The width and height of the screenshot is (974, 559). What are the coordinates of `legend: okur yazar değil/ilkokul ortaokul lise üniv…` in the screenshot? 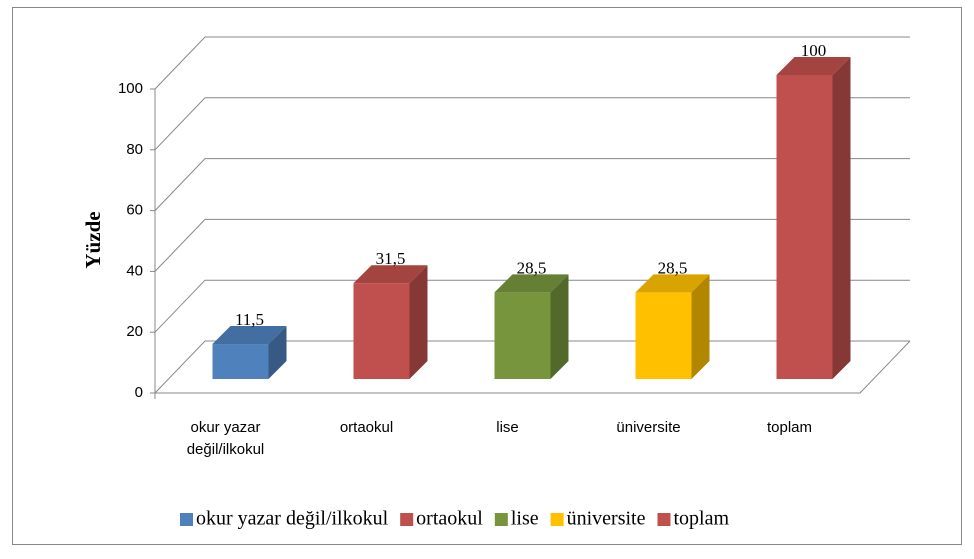 It's located at (454, 519).